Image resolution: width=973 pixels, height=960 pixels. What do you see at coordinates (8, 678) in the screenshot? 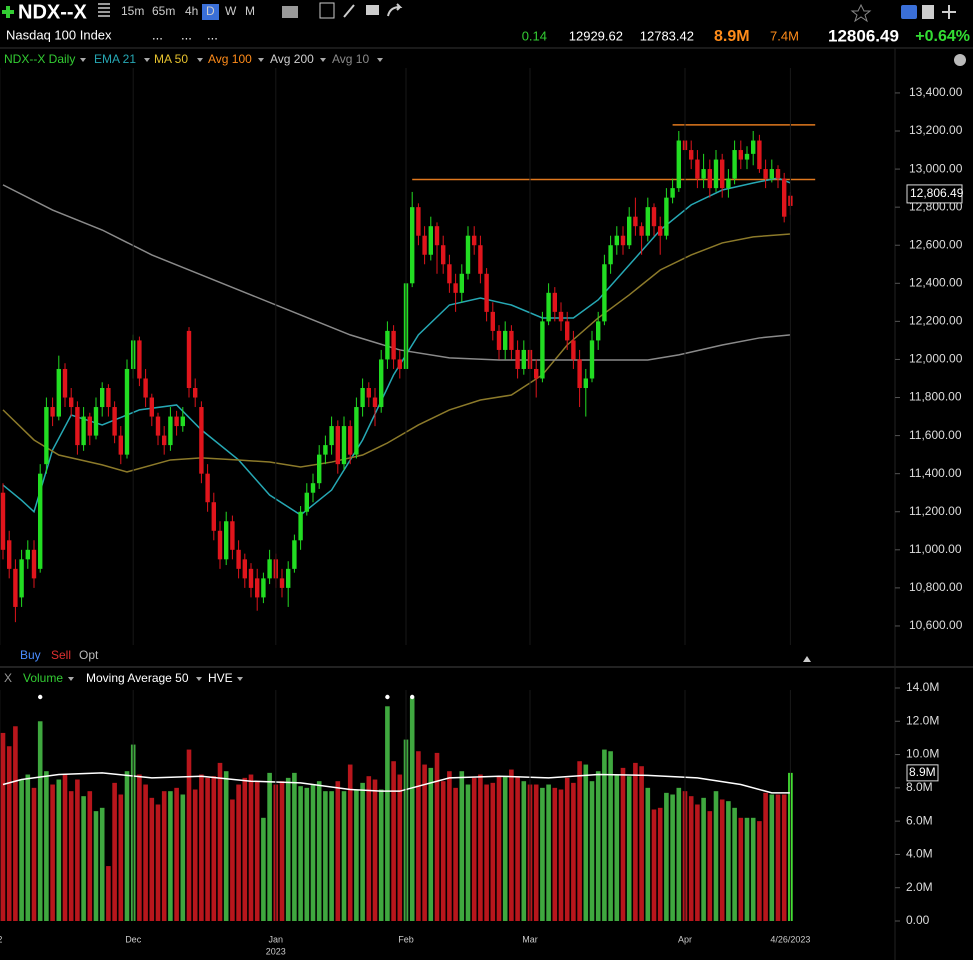
I see `close-panel: X` at bounding box center [8, 678].